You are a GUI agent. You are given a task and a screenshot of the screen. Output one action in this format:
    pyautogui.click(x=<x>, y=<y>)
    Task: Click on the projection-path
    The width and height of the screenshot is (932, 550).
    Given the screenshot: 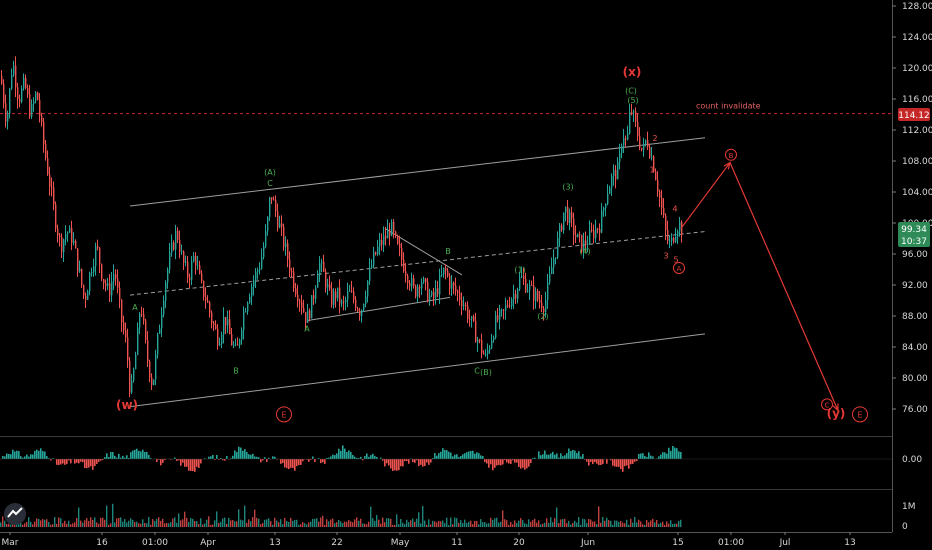 What is the action you would take?
    pyautogui.click(x=759, y=286)
    